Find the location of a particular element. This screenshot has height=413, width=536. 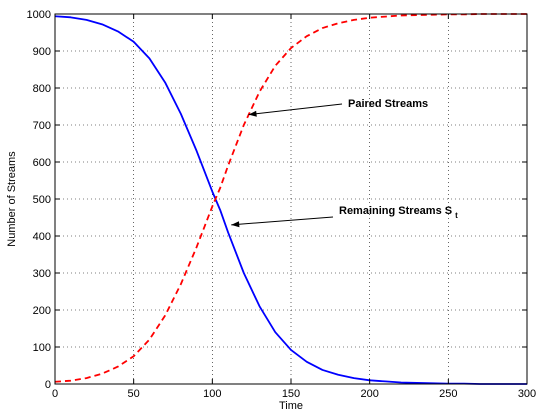

y-tick-label: 0 is located at coordinates (48, 385).